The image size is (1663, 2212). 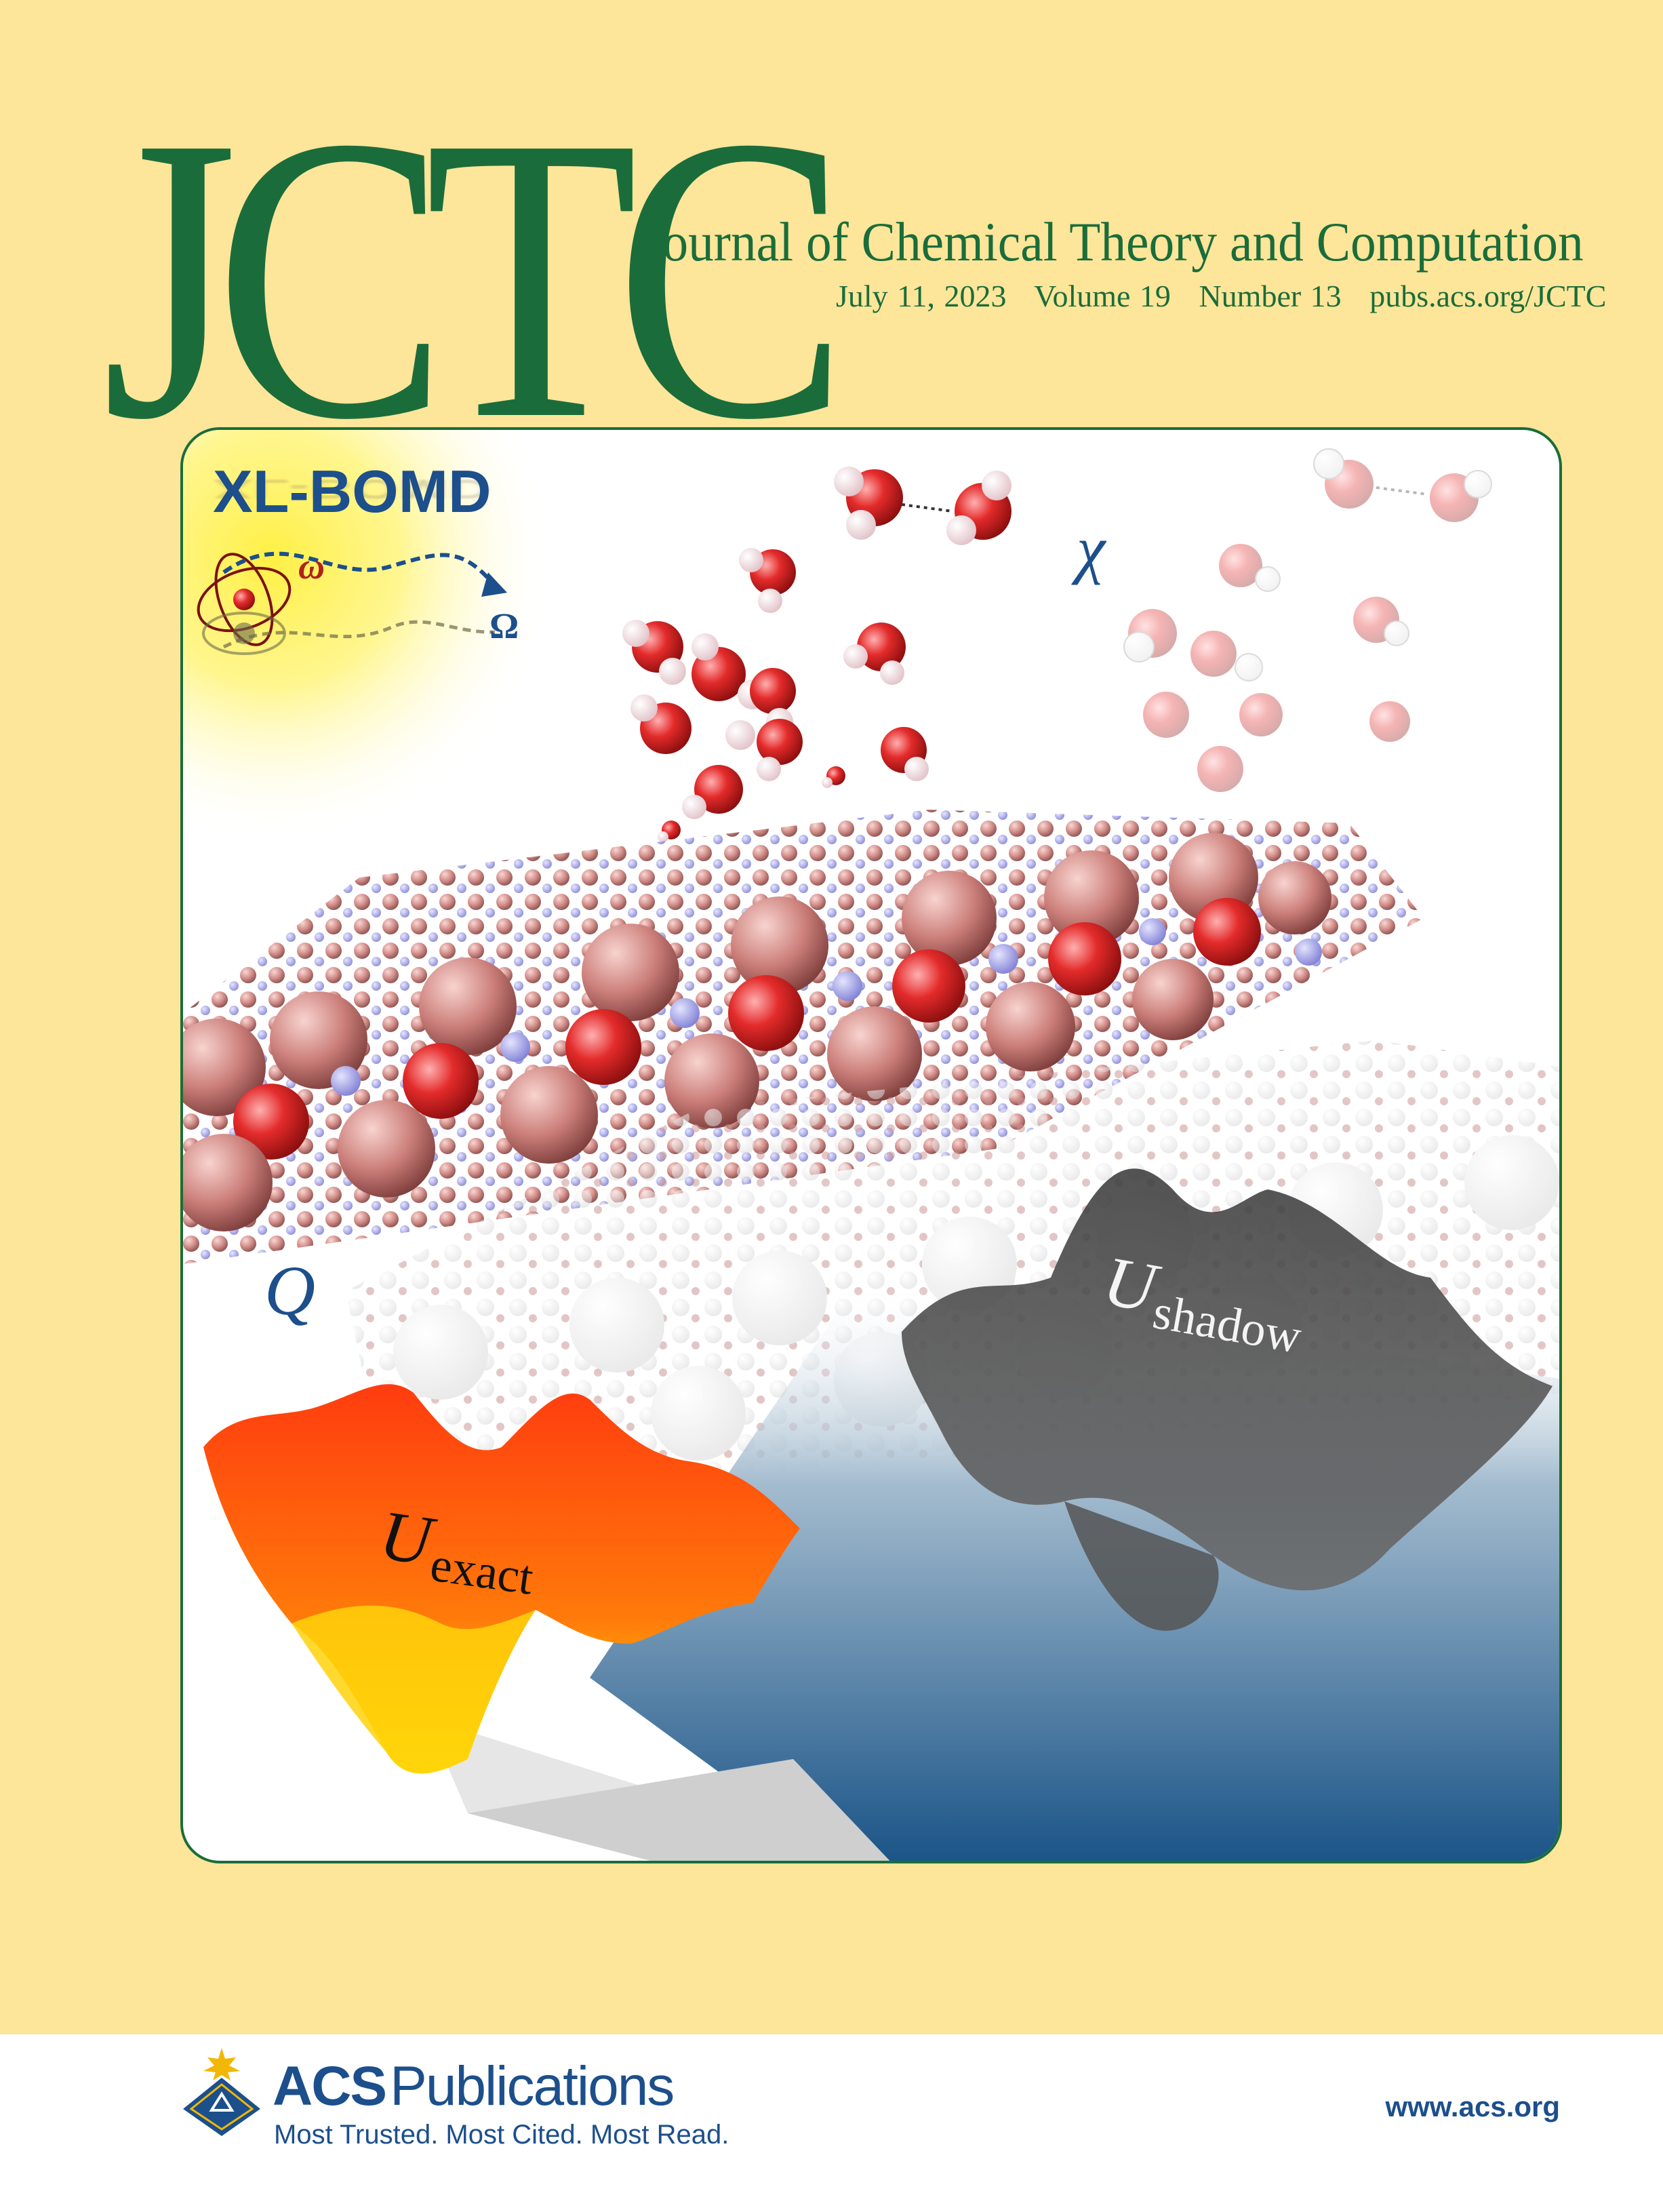 What do you see at coordinates (406, 1538) in the screenshot?
I see `u-exact-symbol: U` at bounding box center [406, 1538].